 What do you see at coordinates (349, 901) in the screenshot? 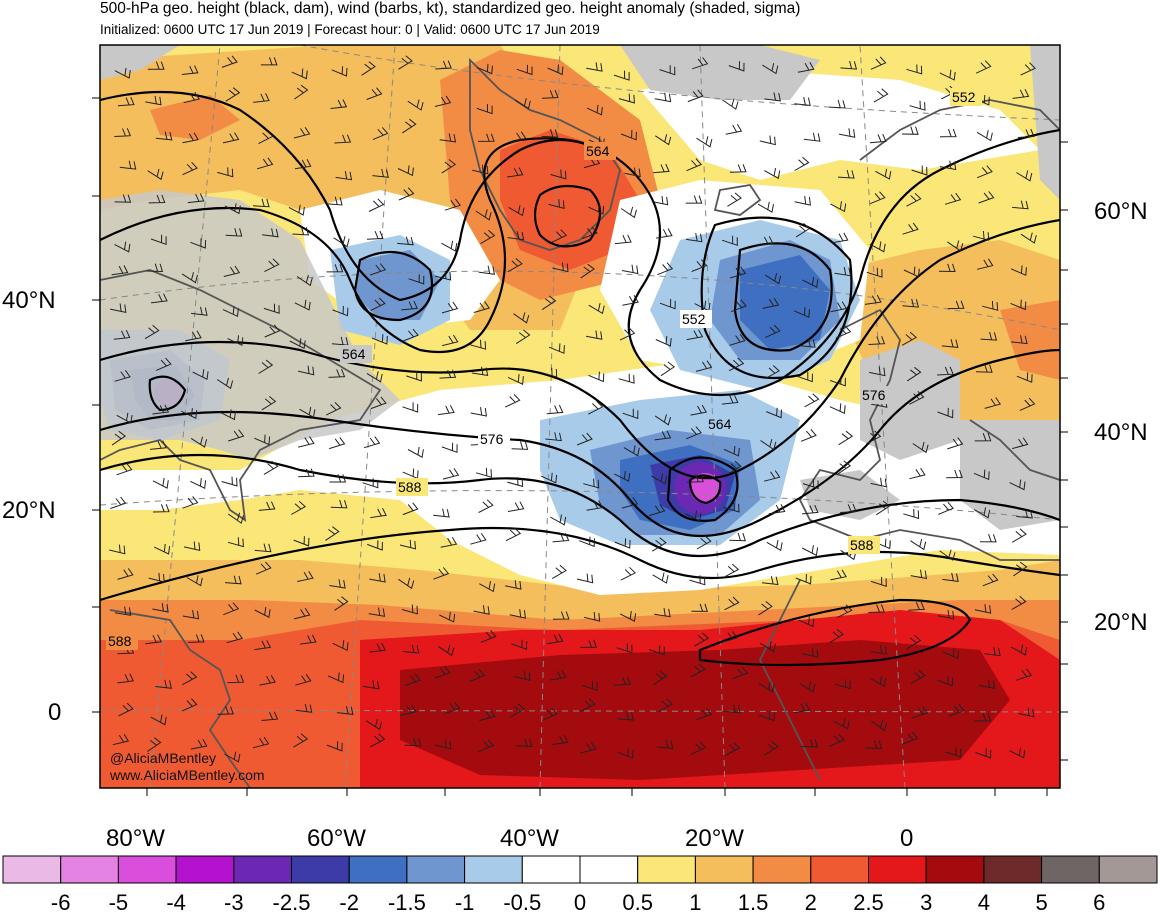
I see `colorbar-label: -2` at bounding box center [349, 901].